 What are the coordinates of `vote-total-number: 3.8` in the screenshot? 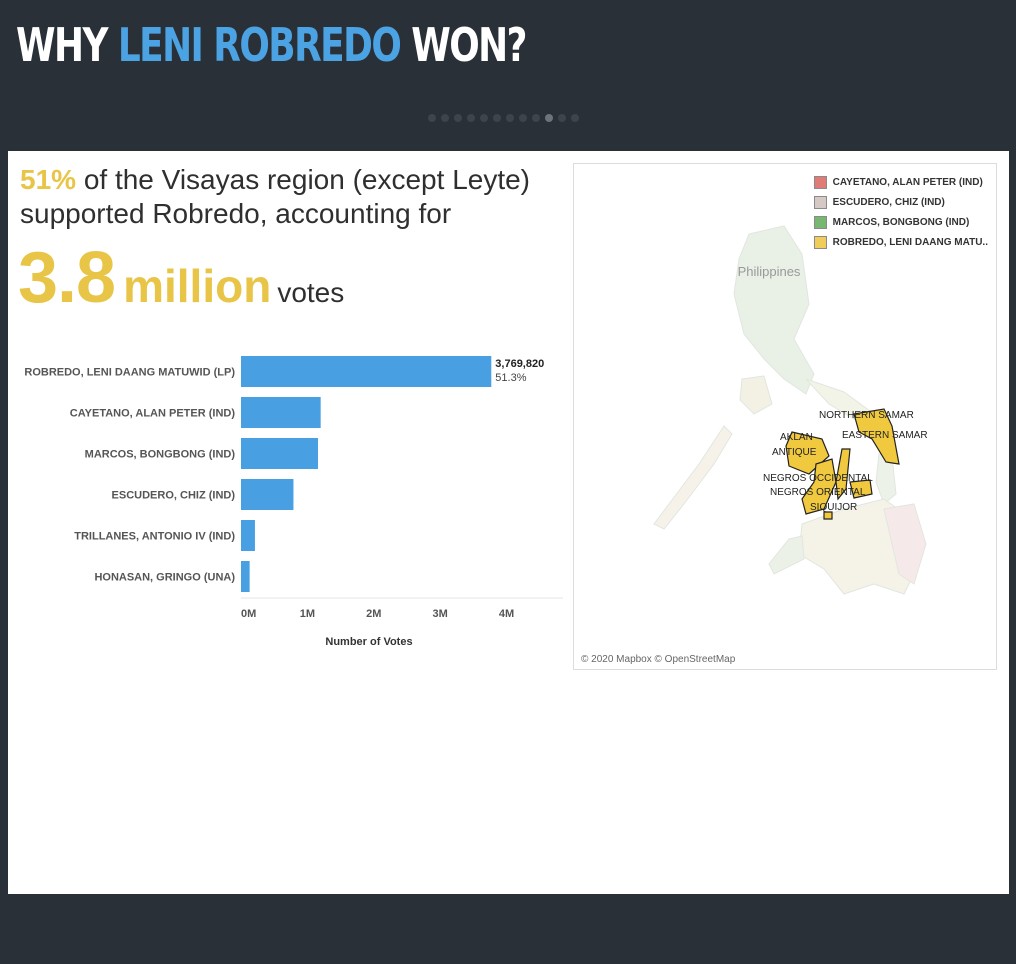 It's located at (67, 278).